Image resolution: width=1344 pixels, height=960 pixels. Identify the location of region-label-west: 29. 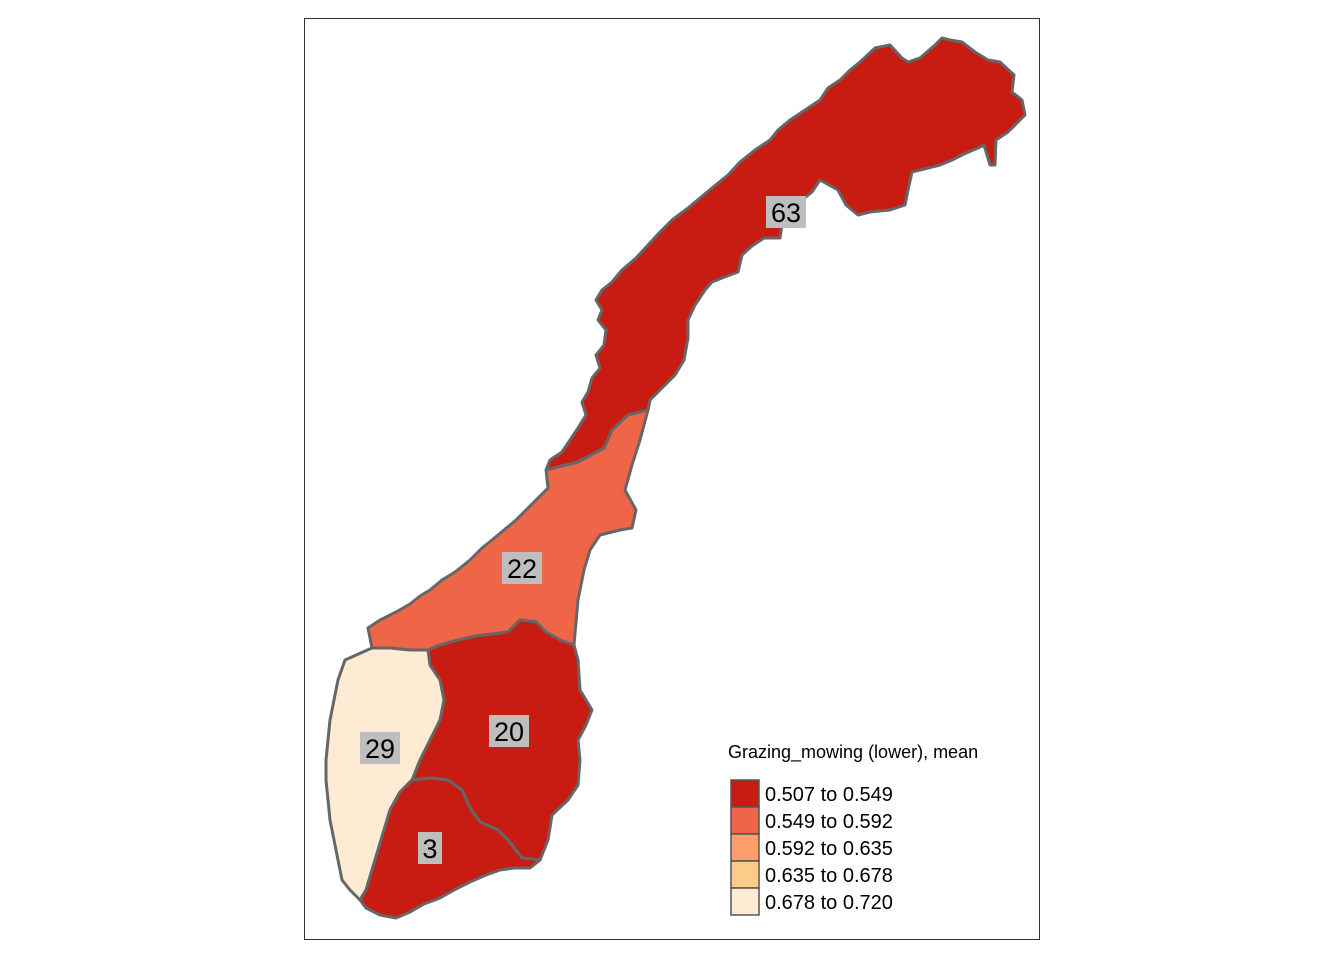
(380, 748).